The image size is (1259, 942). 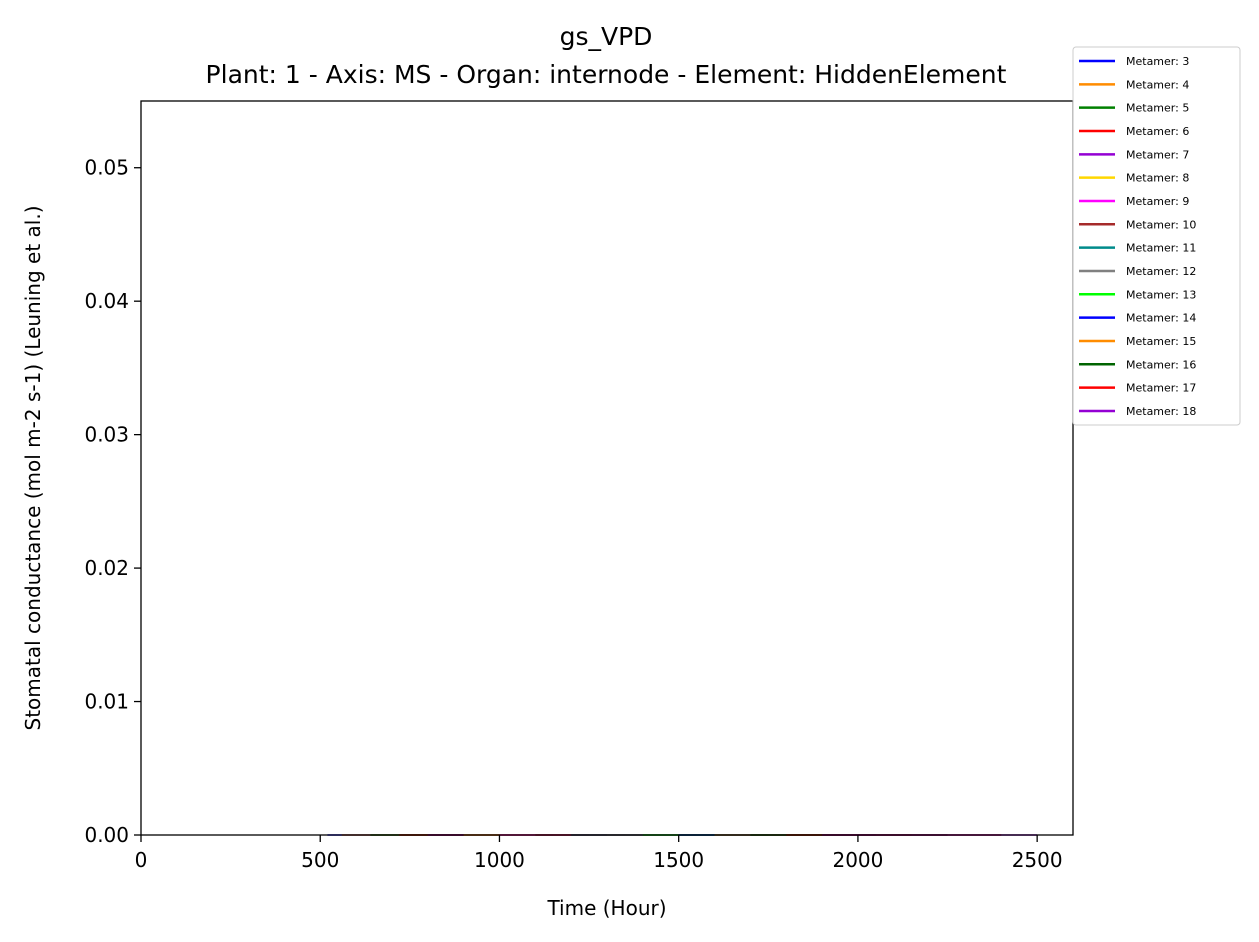 What do you see at coordinates (1157, 131) in the screenshot?
I see `legend-label: Metamer: 6` at bounding box center [1157, 131].